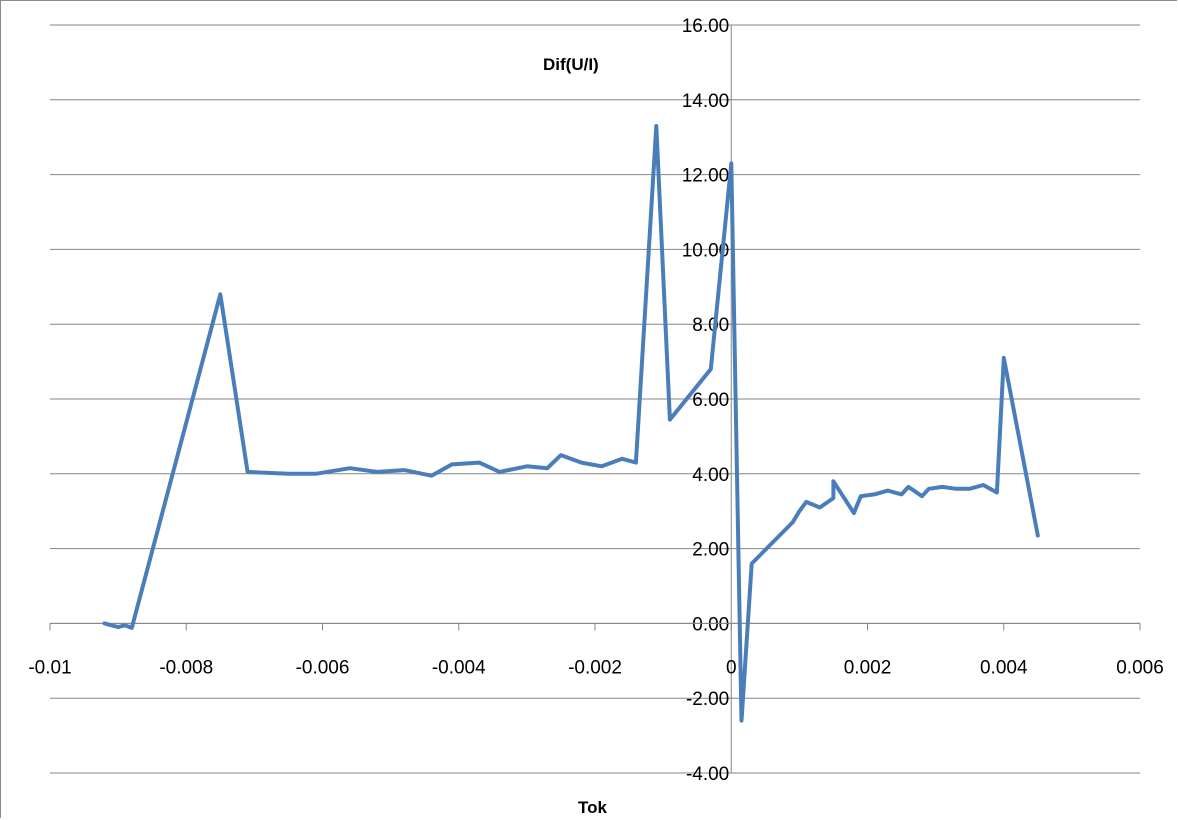  What do you see at coordinates (710, 550) in the screenshot?
I see `y-tick-label: 2.00` at bounding box center [710, 550].